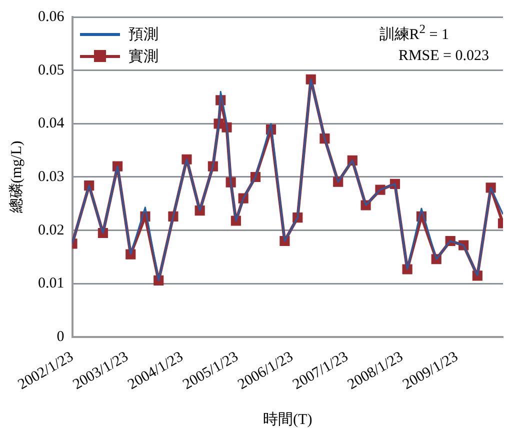  Describe the element at coordinates (143, 35) in the screenshot. I see `legend-label: 預測` at that location.